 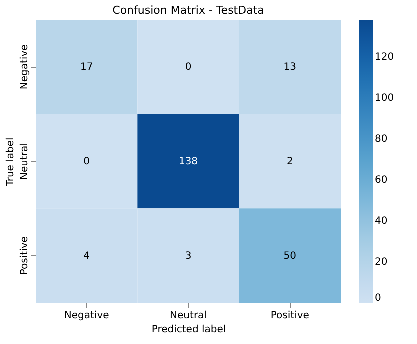 I want to click on data-label: 3, so click(x=188, y=256).